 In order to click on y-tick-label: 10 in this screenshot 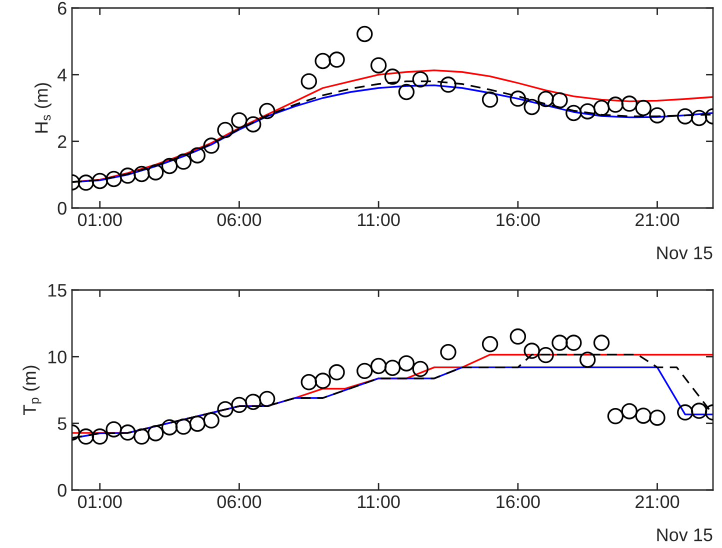, I will do `click(57, 357)`.